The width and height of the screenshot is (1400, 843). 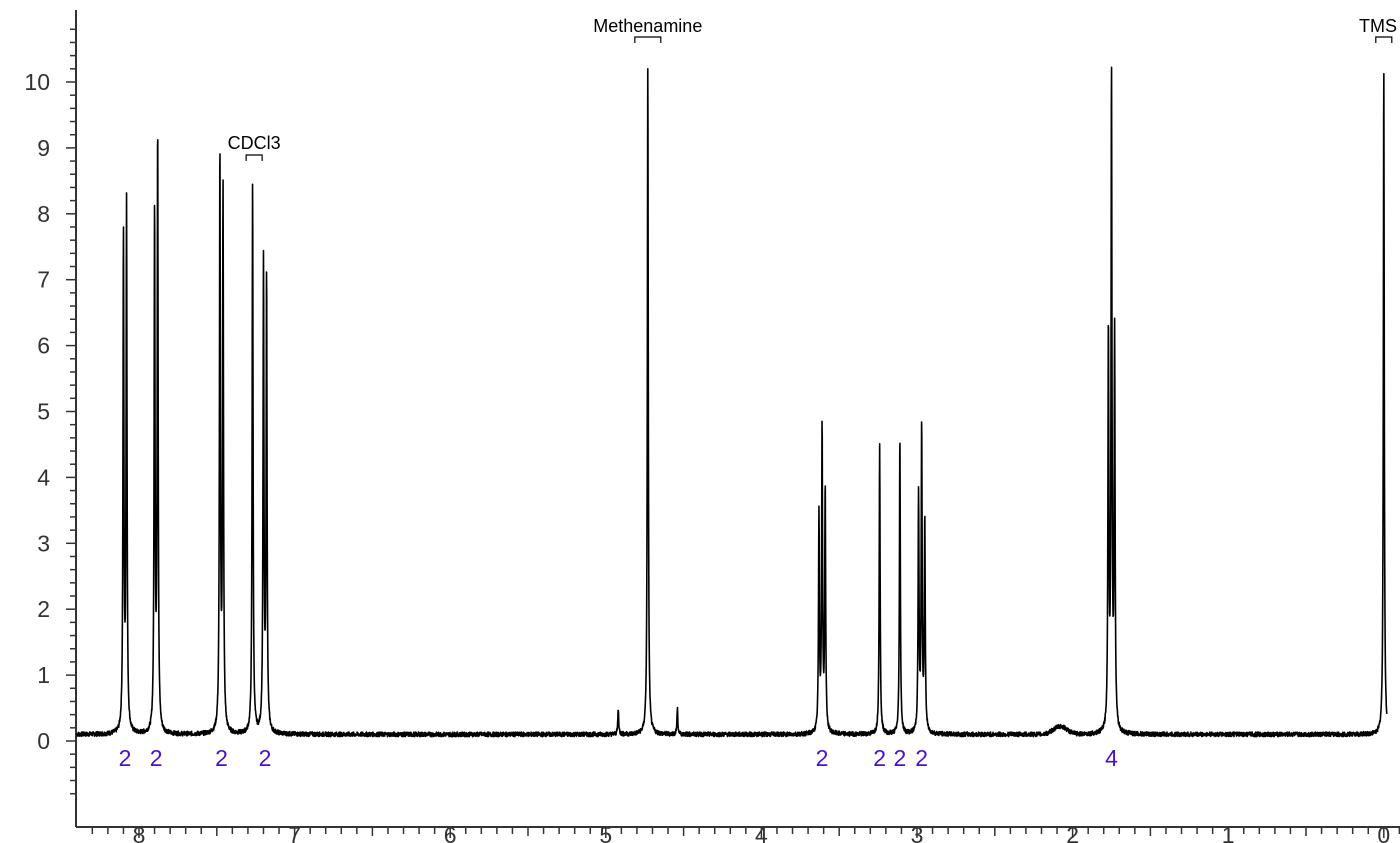 I want to click on x-tick-label: 0, so click(x=1383, y=832).